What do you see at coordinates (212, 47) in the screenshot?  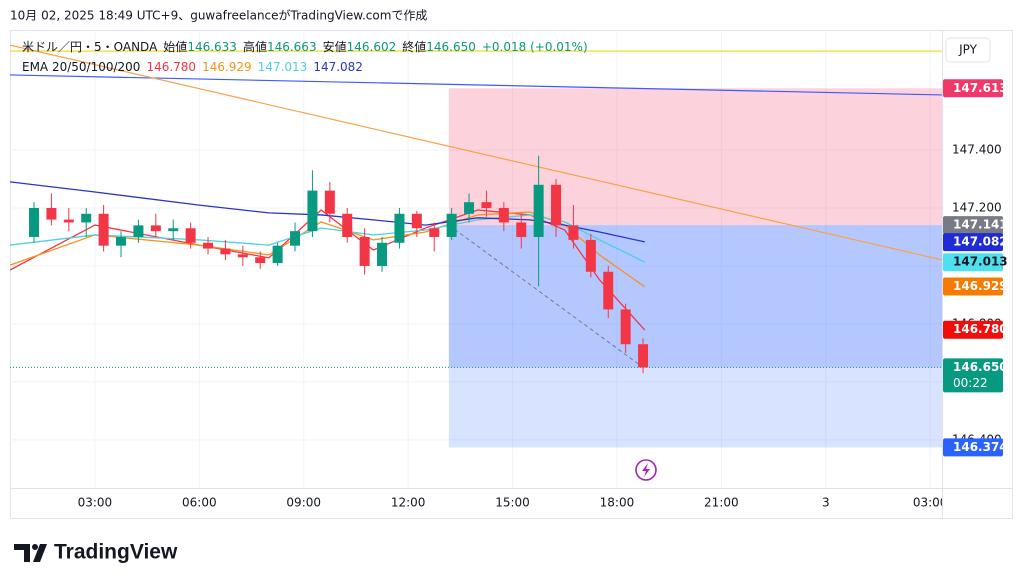 I see `legend-item: 146.633` at bounding box center [212, 47].